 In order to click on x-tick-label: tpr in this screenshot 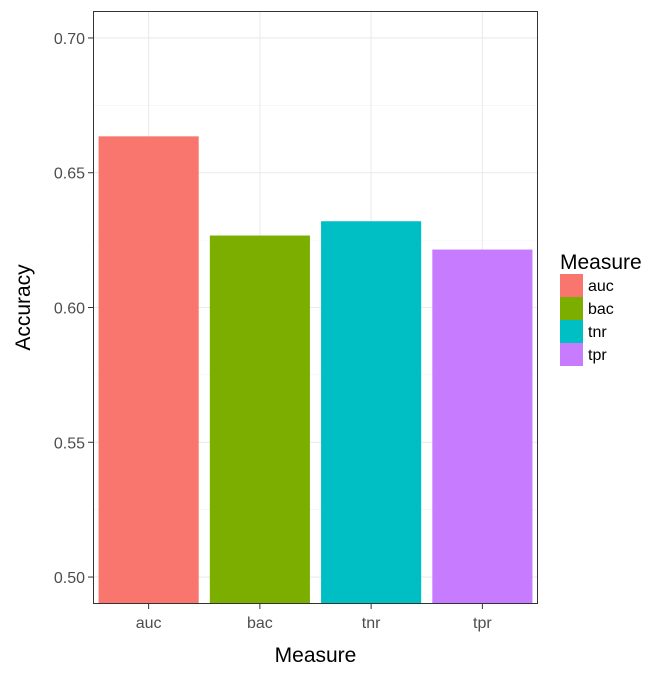, I will do `click(482, 623)`.